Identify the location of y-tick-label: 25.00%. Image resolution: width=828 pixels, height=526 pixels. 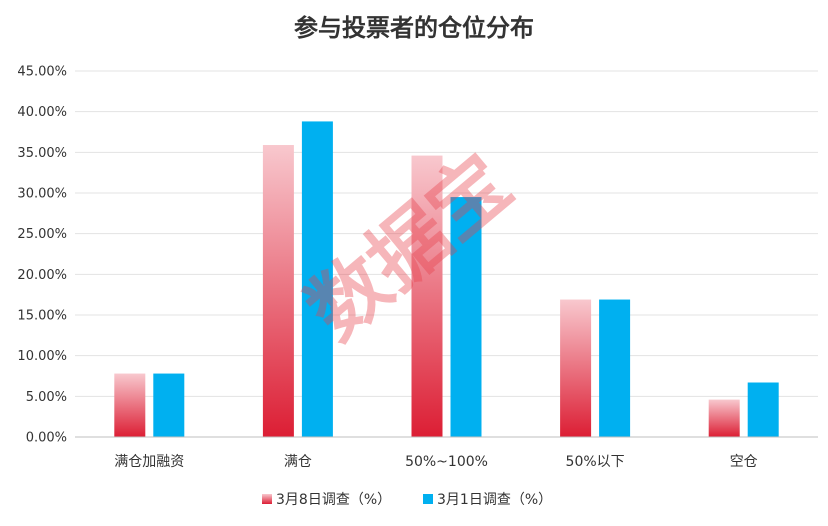
(42, 234).